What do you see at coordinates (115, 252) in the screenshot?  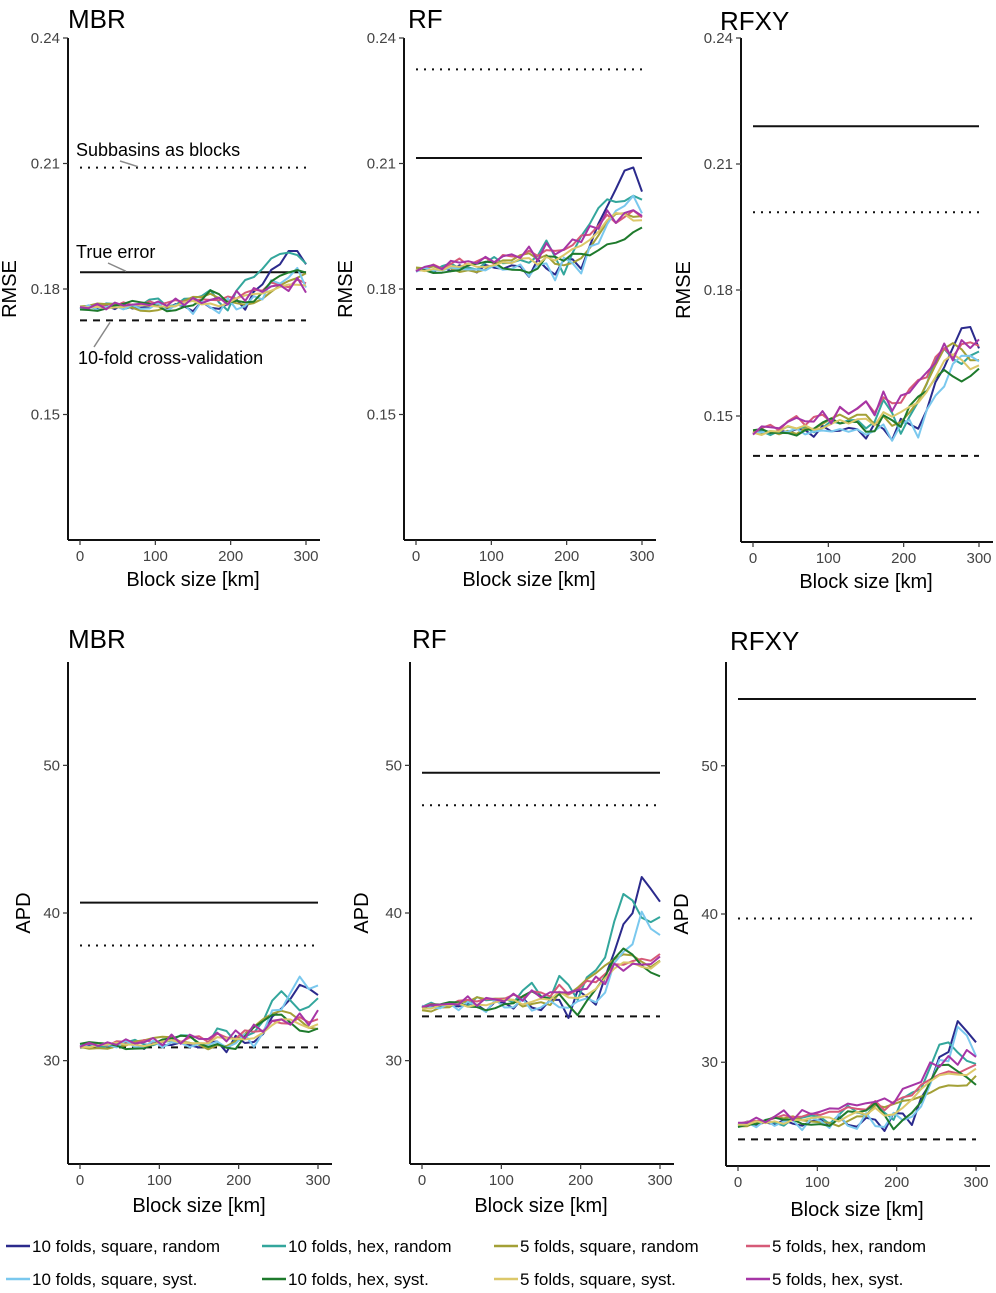 I see `annotation-true-error: True error` at bounding box center [115, 252].